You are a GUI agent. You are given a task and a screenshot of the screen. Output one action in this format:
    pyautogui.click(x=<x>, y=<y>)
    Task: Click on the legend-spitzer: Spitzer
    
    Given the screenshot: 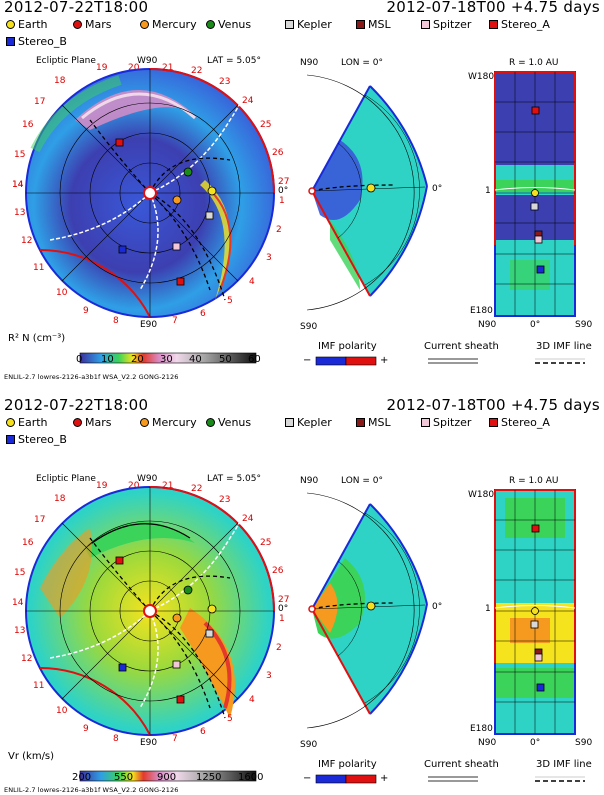 What is the action you would take?
    pyautogui.click(x=446, y=24)
    